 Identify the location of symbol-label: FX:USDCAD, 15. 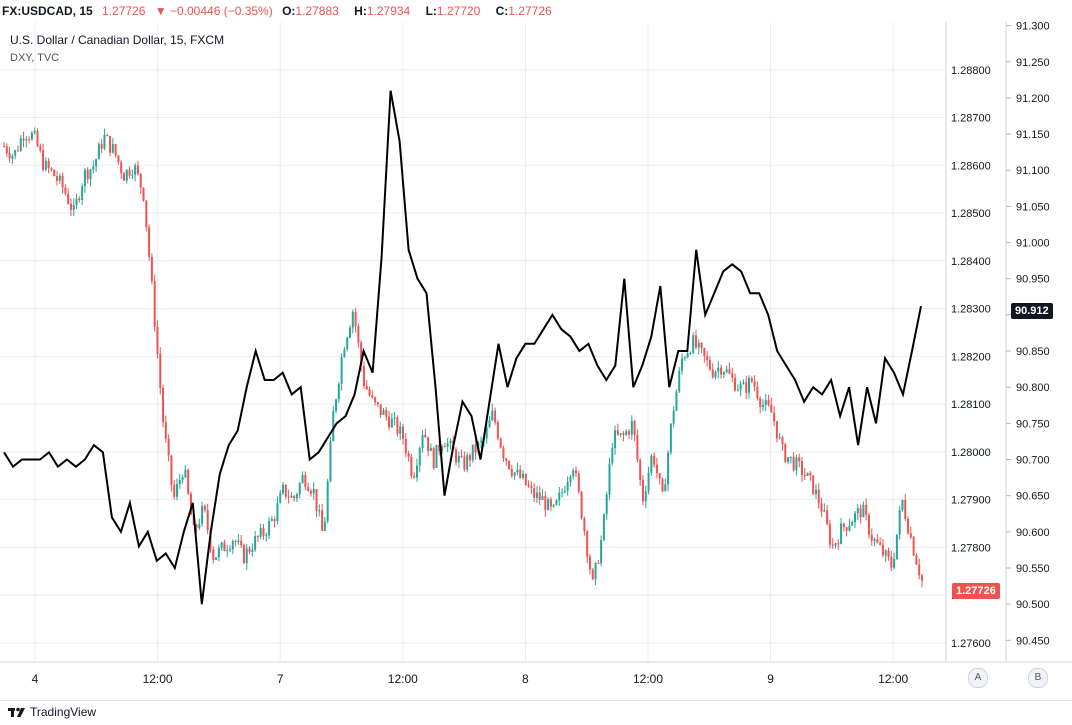
(47, 11).